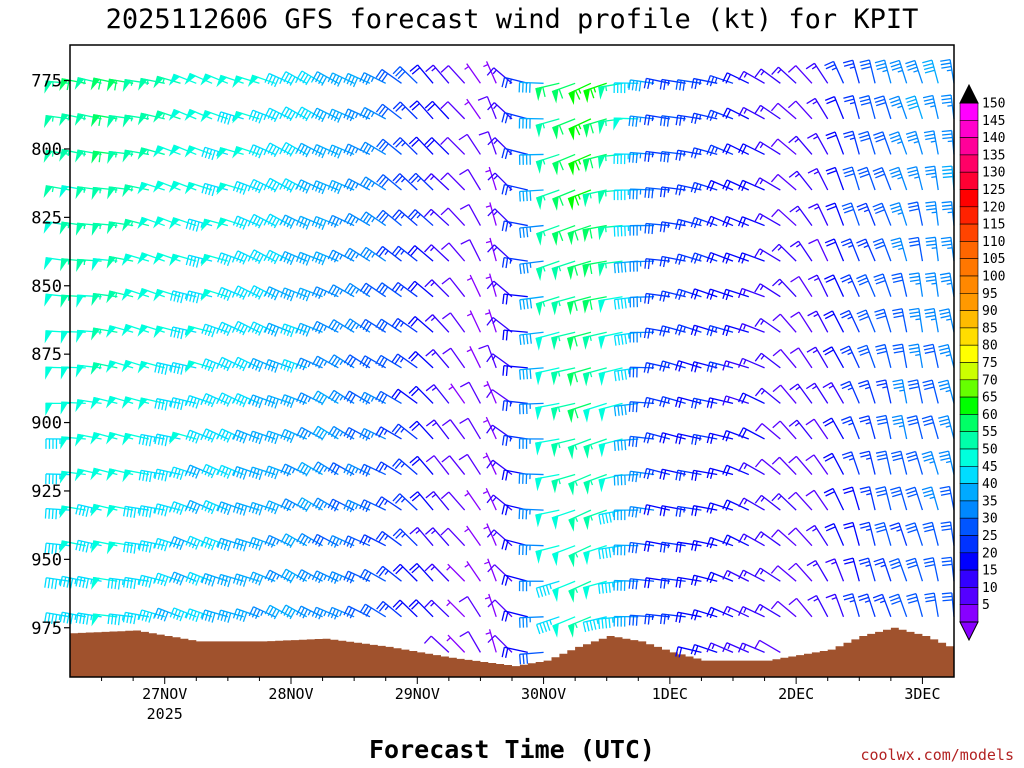  I want to click on x-tick-sublabel: 2025, so click(165, 714).